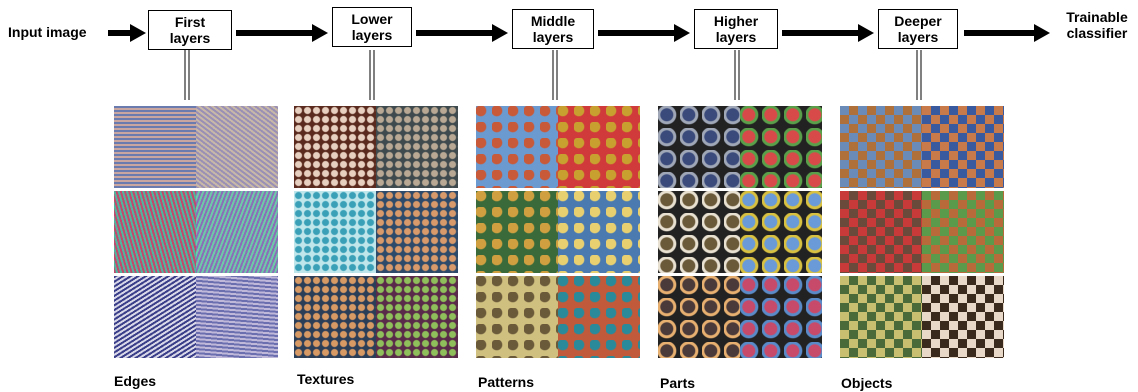 The height and width of the screenshot is (392, 1138). I want to click on stage-middle-layers: Middle layers, so click(553, 29).